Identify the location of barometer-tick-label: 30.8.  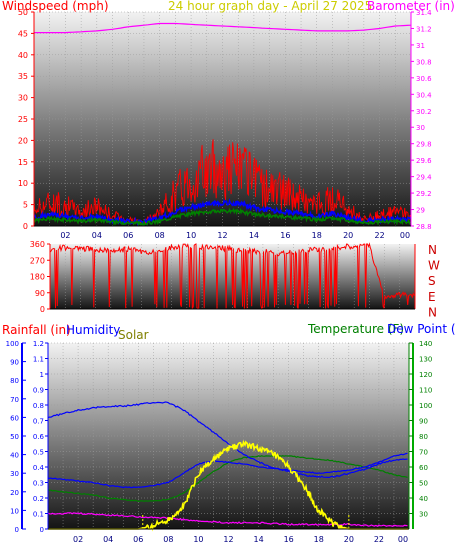
(424, 62).